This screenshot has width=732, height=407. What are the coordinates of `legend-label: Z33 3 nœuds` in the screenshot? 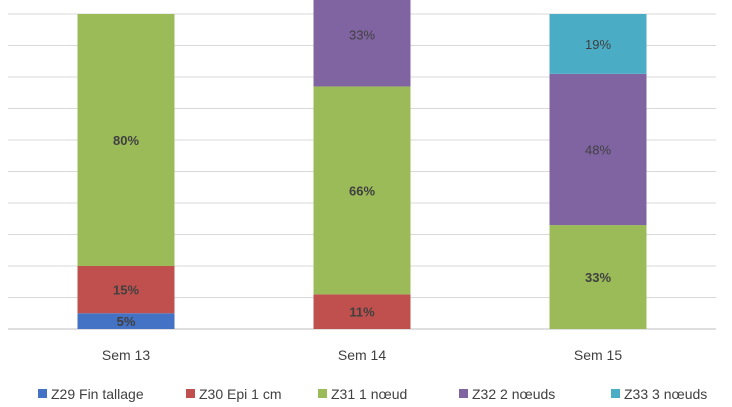 It's located at (665, 394).